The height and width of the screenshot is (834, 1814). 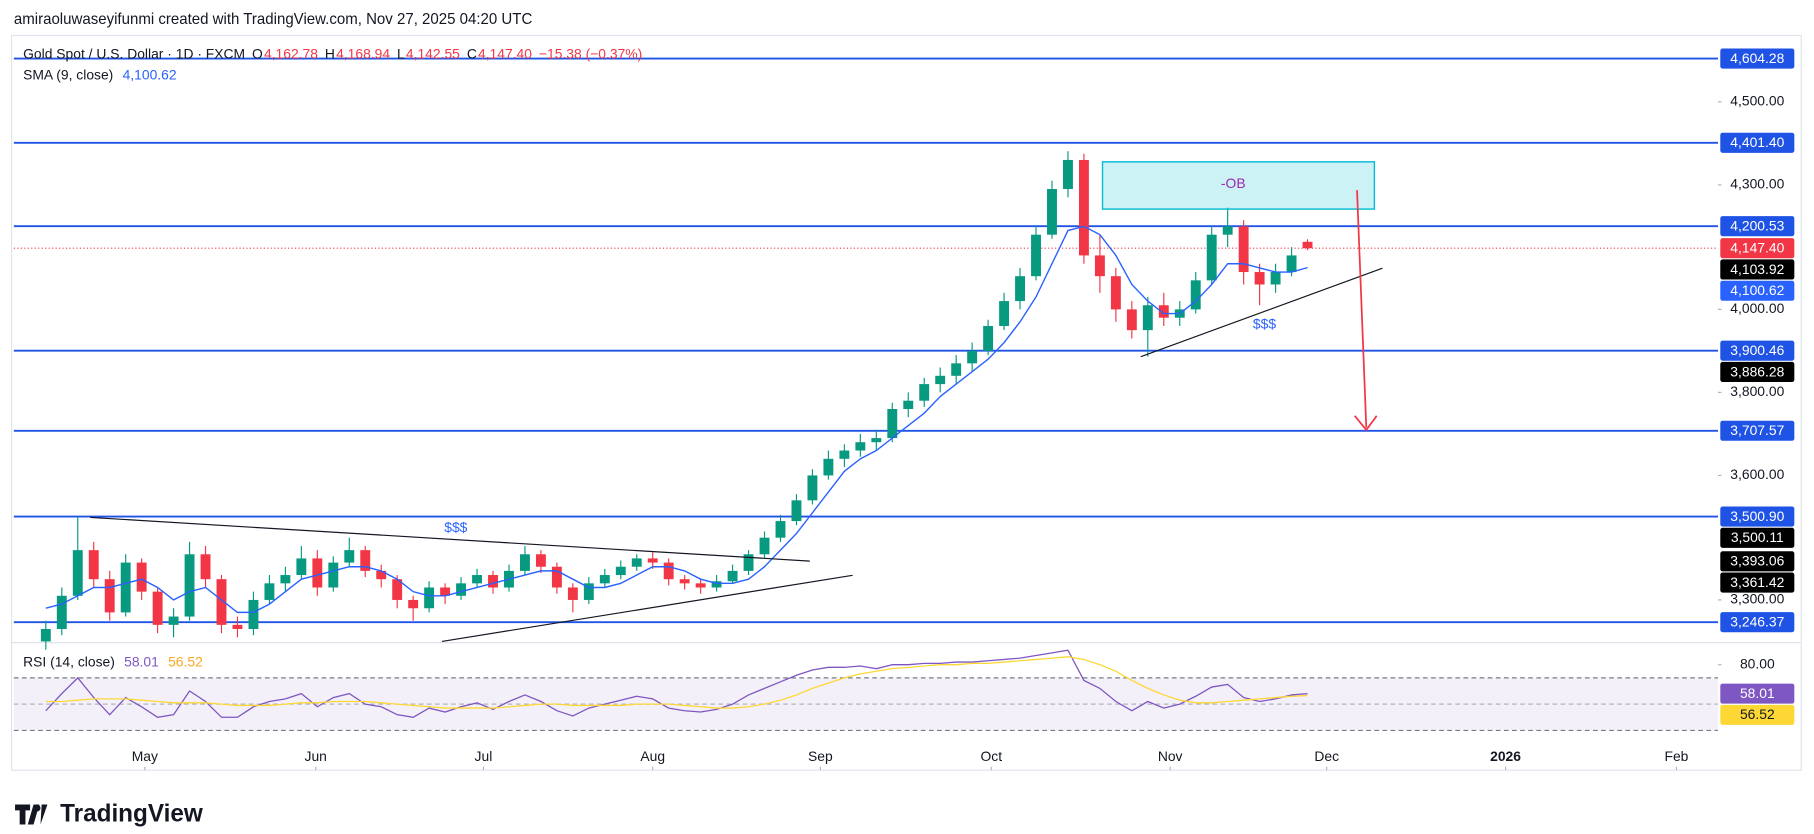 I want to click on price-tag-label: 3,361.42, so click(x=1757, y=582).